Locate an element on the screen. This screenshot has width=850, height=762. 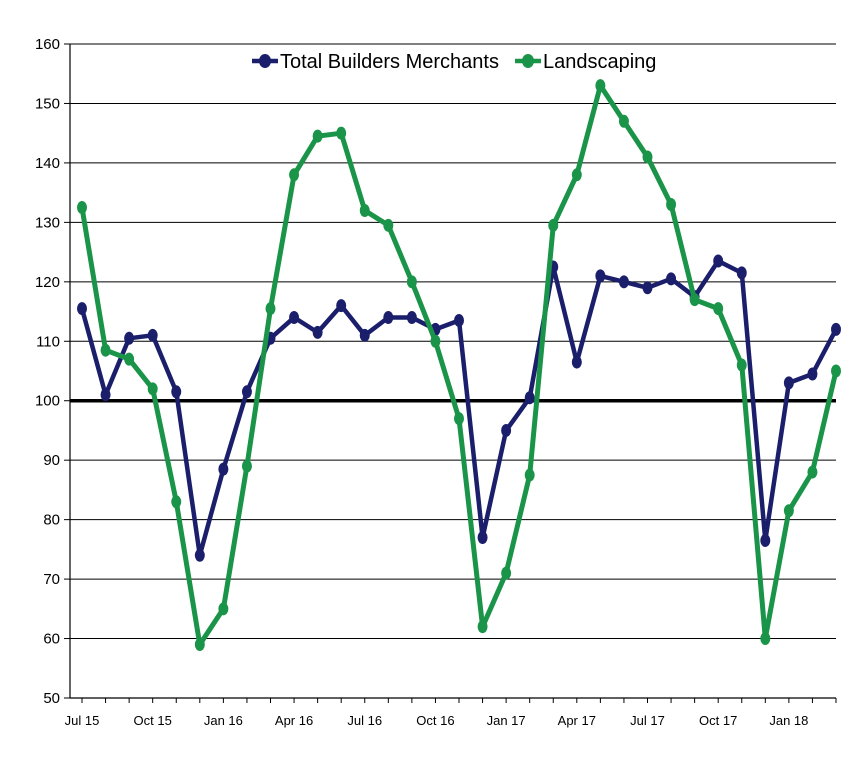
y-tick-label: 140 is located at coordinates (47, 163).